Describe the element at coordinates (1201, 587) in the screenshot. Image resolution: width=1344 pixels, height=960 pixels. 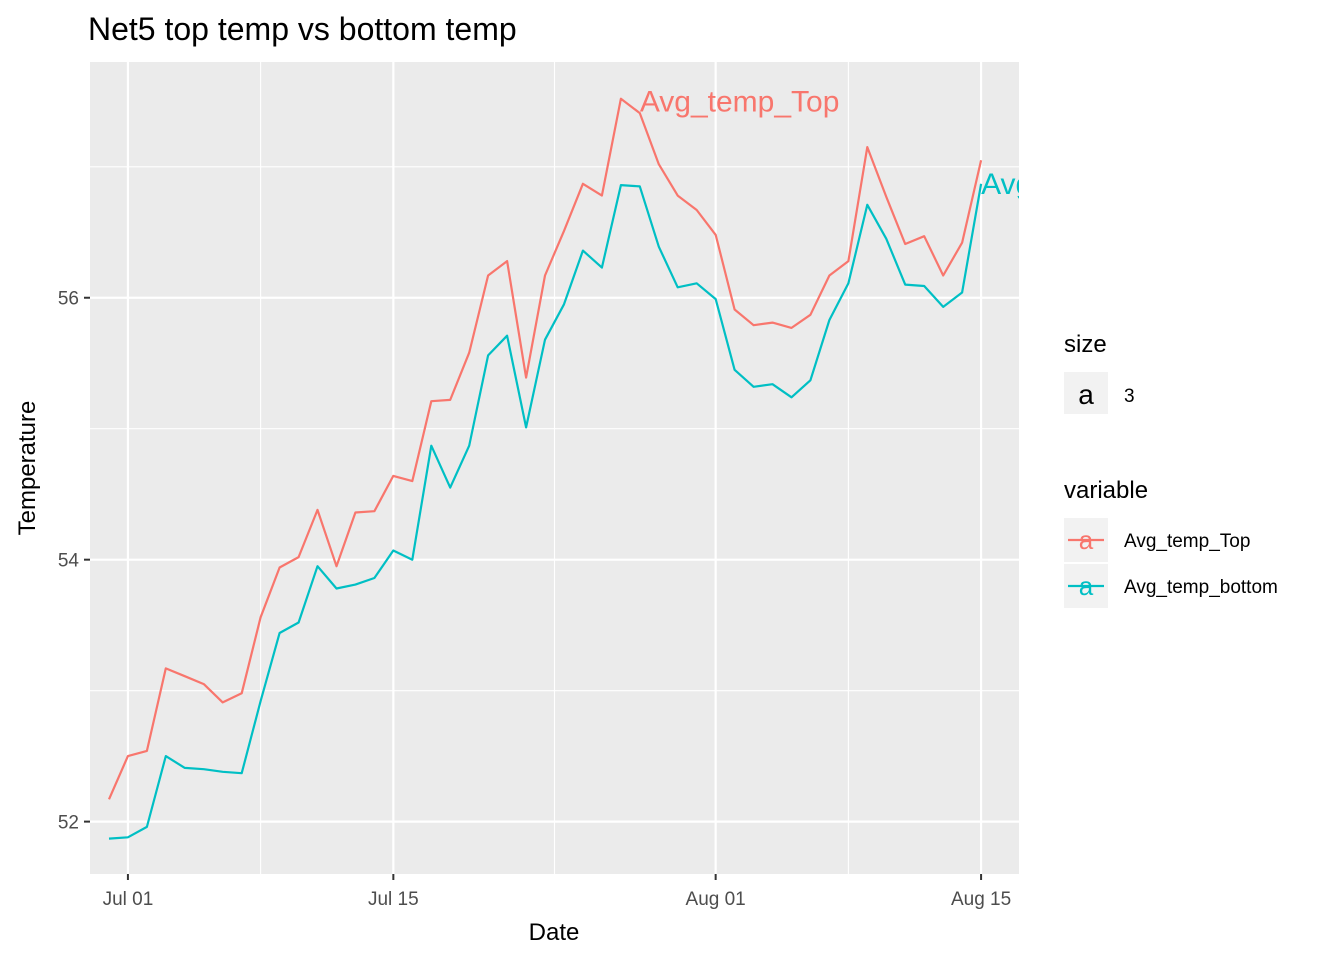
I see `legend-label: Avg_temp_bottom` at that location.